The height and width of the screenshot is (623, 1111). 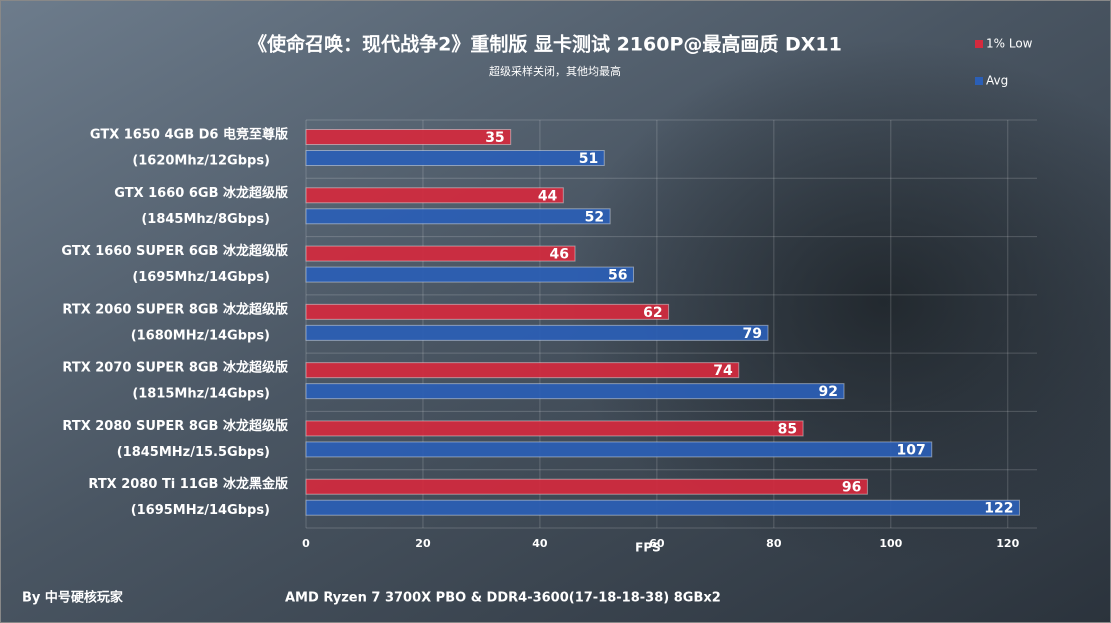 What do you see at coordinates (617, 276) in the screenshot?
I see `value-label: 56` at bounding box center [617, 276].